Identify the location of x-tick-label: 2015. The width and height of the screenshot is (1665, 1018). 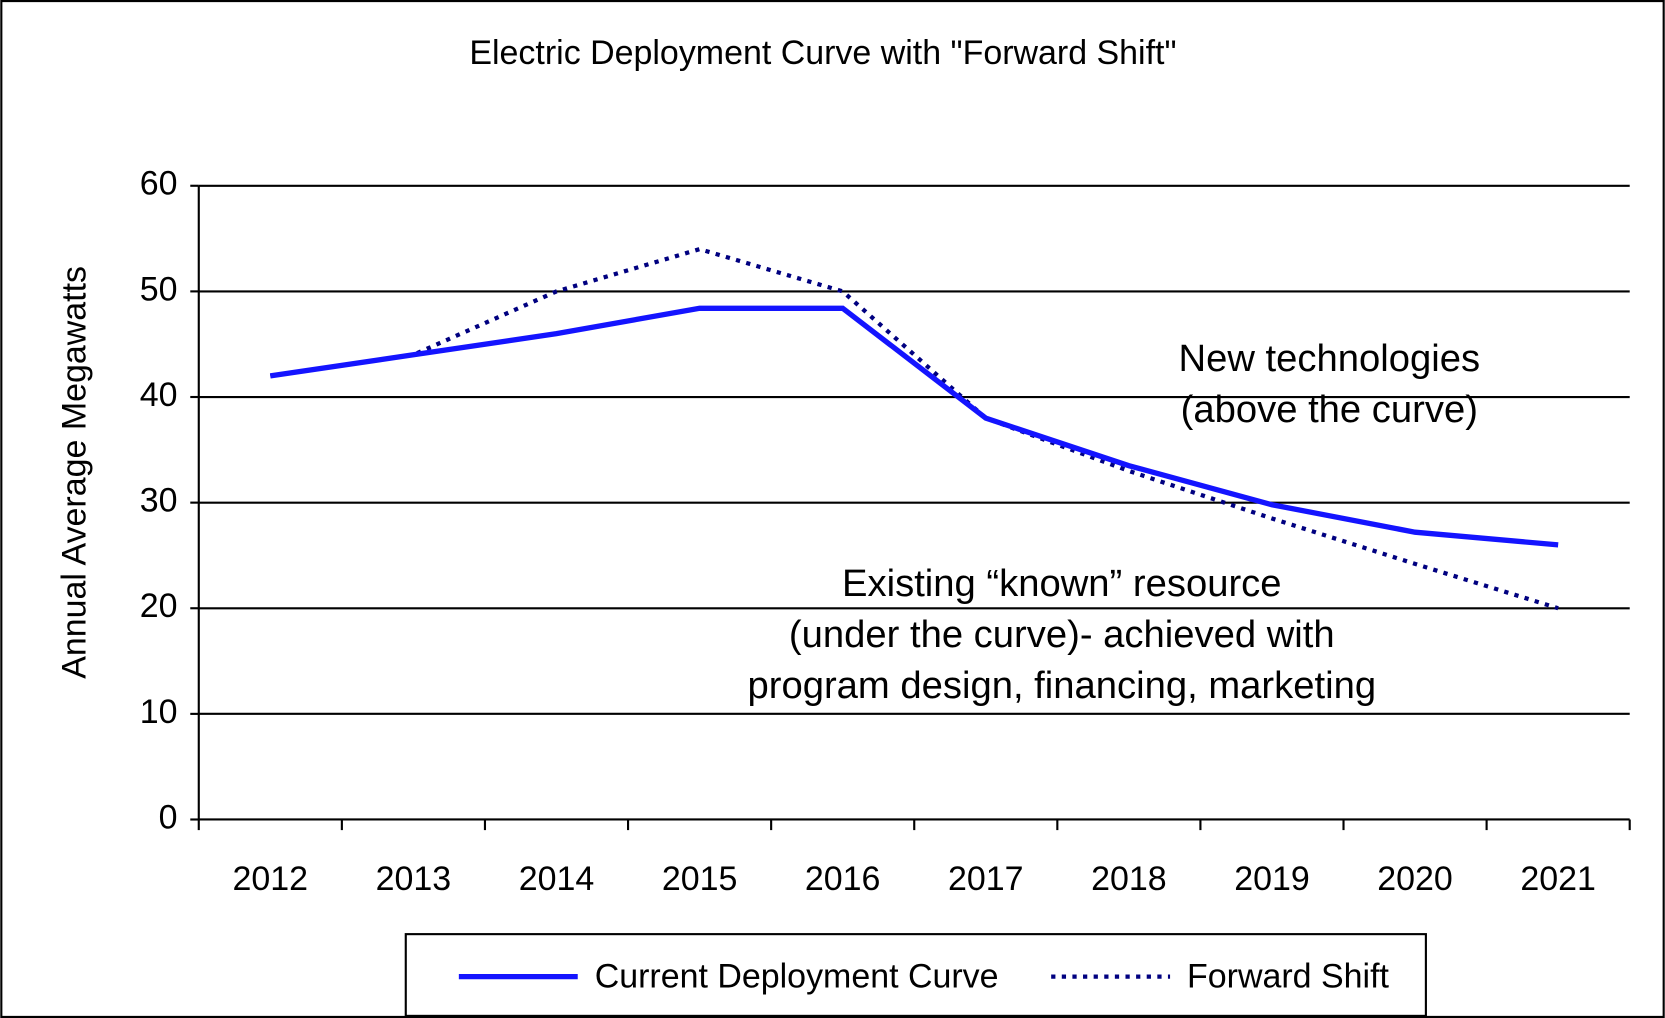
(700, 879).